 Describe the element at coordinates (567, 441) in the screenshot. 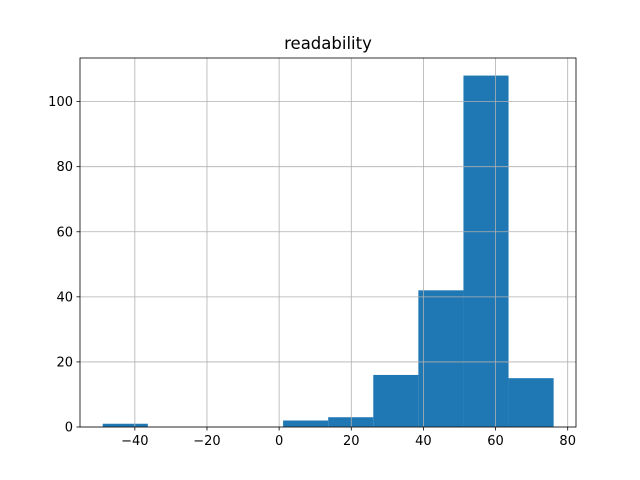

I see `x-tick-label: 80` at that location.